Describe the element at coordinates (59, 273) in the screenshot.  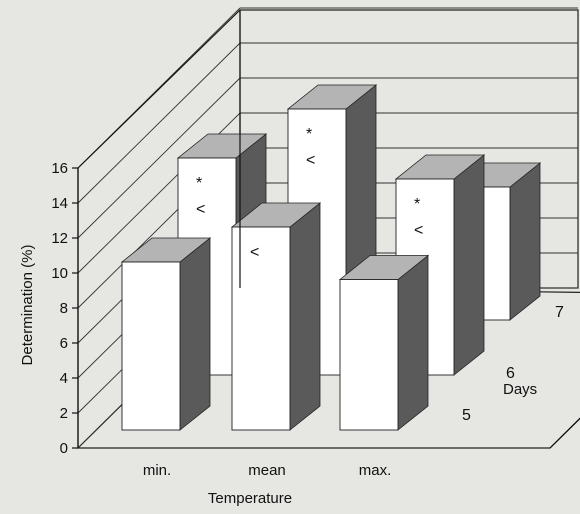
I see `y-tick-label: 10` at that location.